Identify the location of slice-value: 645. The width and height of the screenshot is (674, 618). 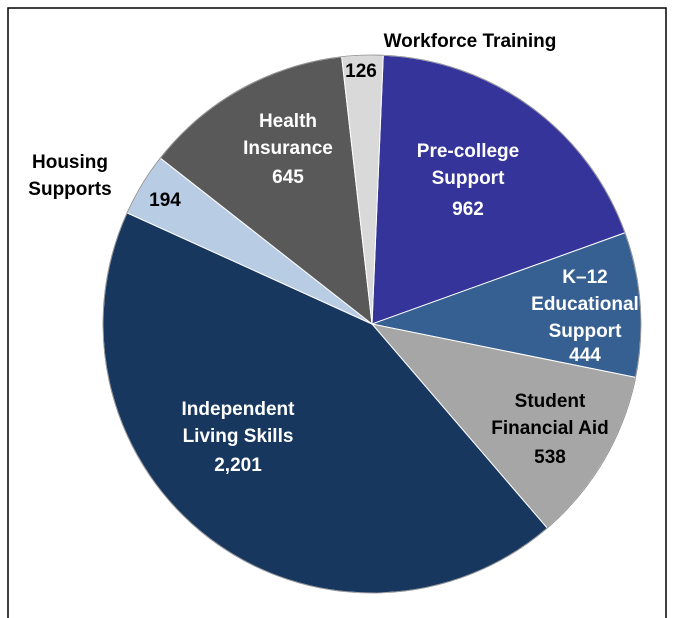
(288, 177).